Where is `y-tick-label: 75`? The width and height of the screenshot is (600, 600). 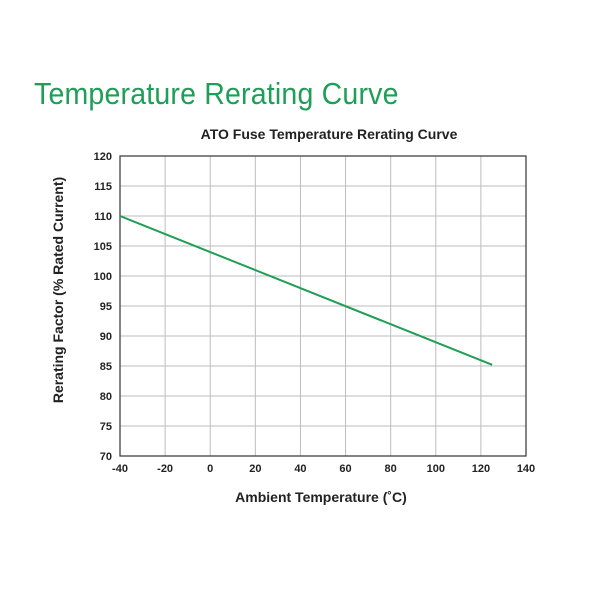 y-tick-label: 75 is located at coordinates (106, 427).